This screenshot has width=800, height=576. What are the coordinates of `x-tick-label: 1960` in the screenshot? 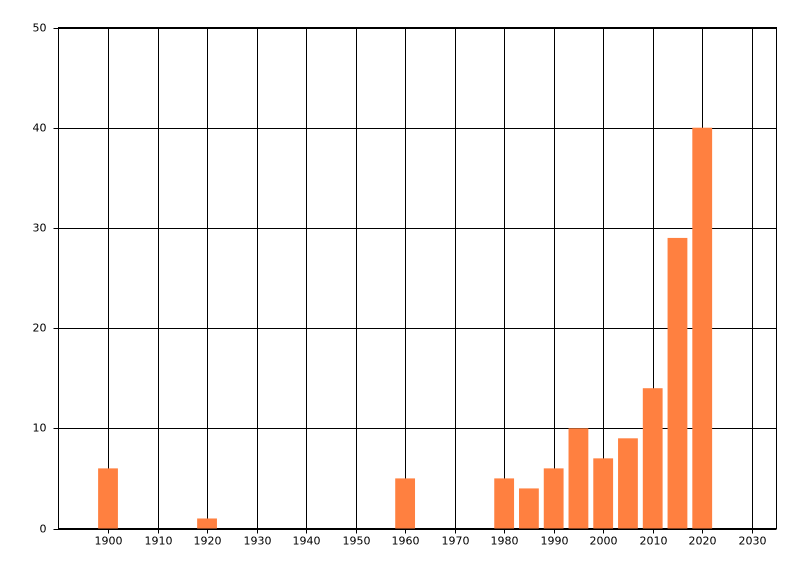 It's located at (406, 541).